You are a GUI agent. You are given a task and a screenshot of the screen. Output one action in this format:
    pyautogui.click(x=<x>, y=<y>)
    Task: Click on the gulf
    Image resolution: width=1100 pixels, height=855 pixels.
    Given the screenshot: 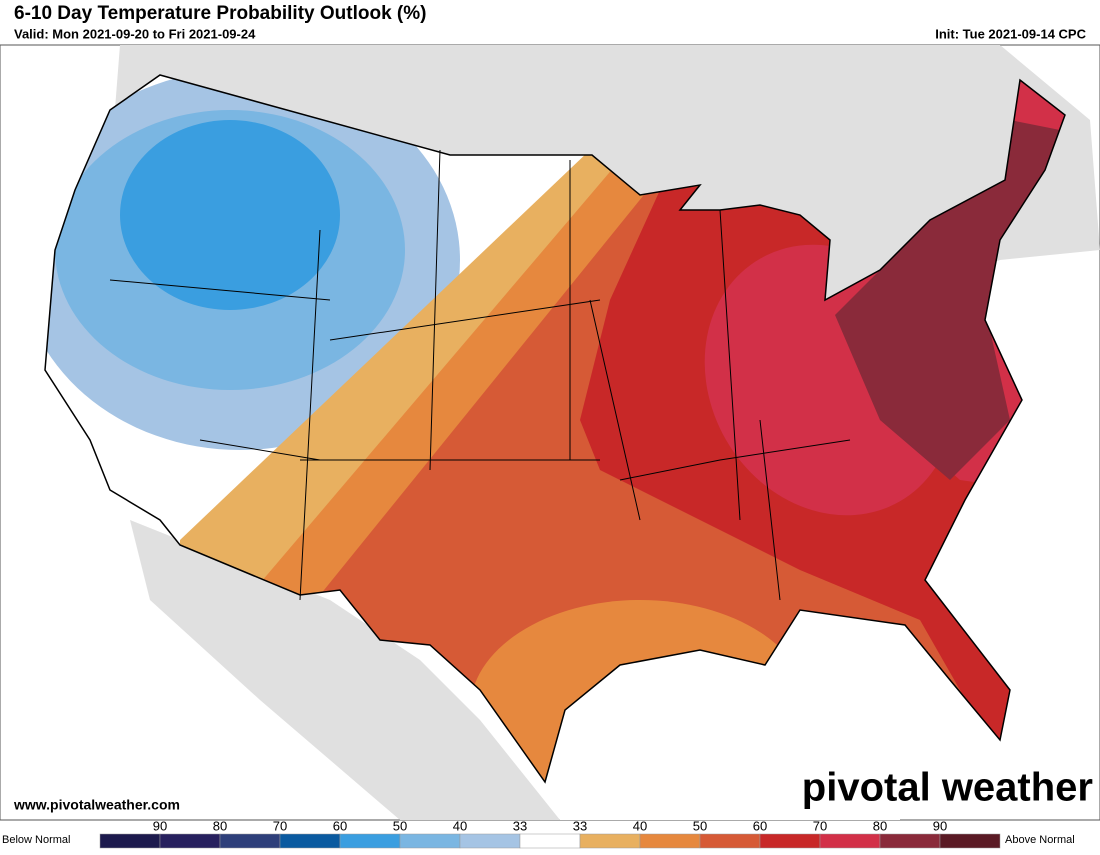 What is the action you would take?
    pyautogui.click(x=722, y=730)
    